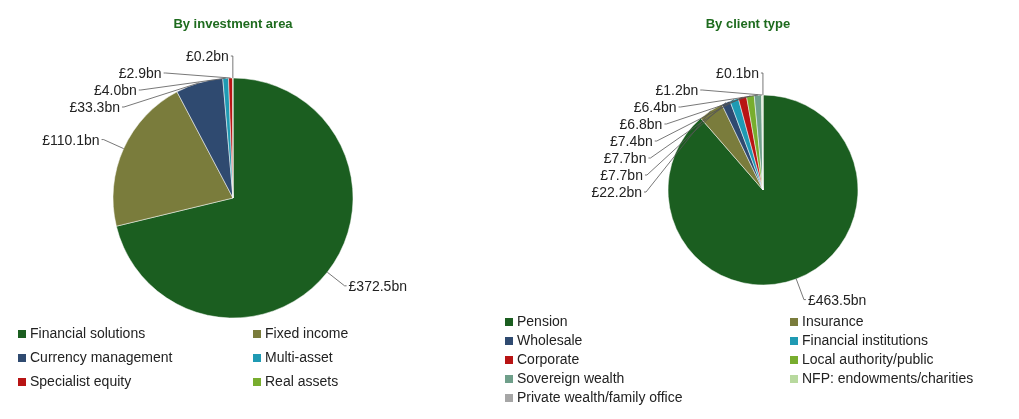 This screenshot has width=1019, height=419. Describe the element at coordinates (833, 321) in the screenshot. I see `legend-label: Insurance` at that location.